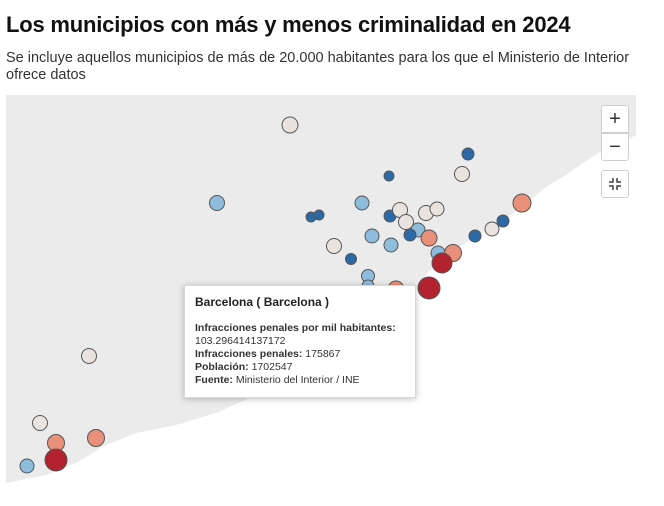 The width and height of the screenshot is (664, 506). I want to click on fit-bounds-button, so click(615, 184).